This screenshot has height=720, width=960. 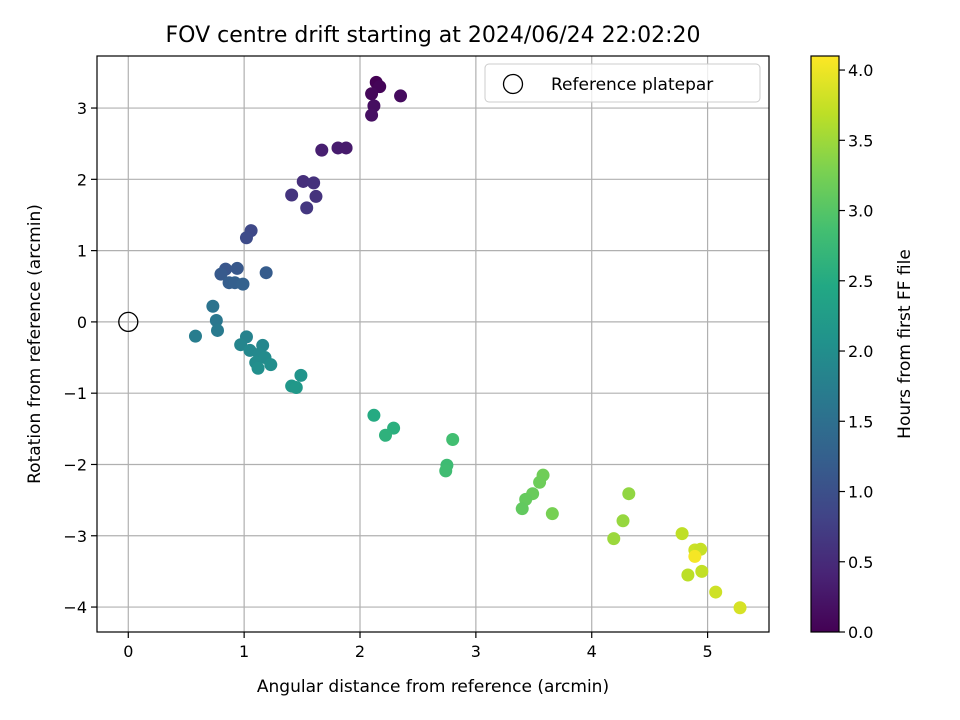 What do you see at coordinates (592, 651) in the screenshot?
I see `x-tick-label: 4` at bounding box center [592, 651].